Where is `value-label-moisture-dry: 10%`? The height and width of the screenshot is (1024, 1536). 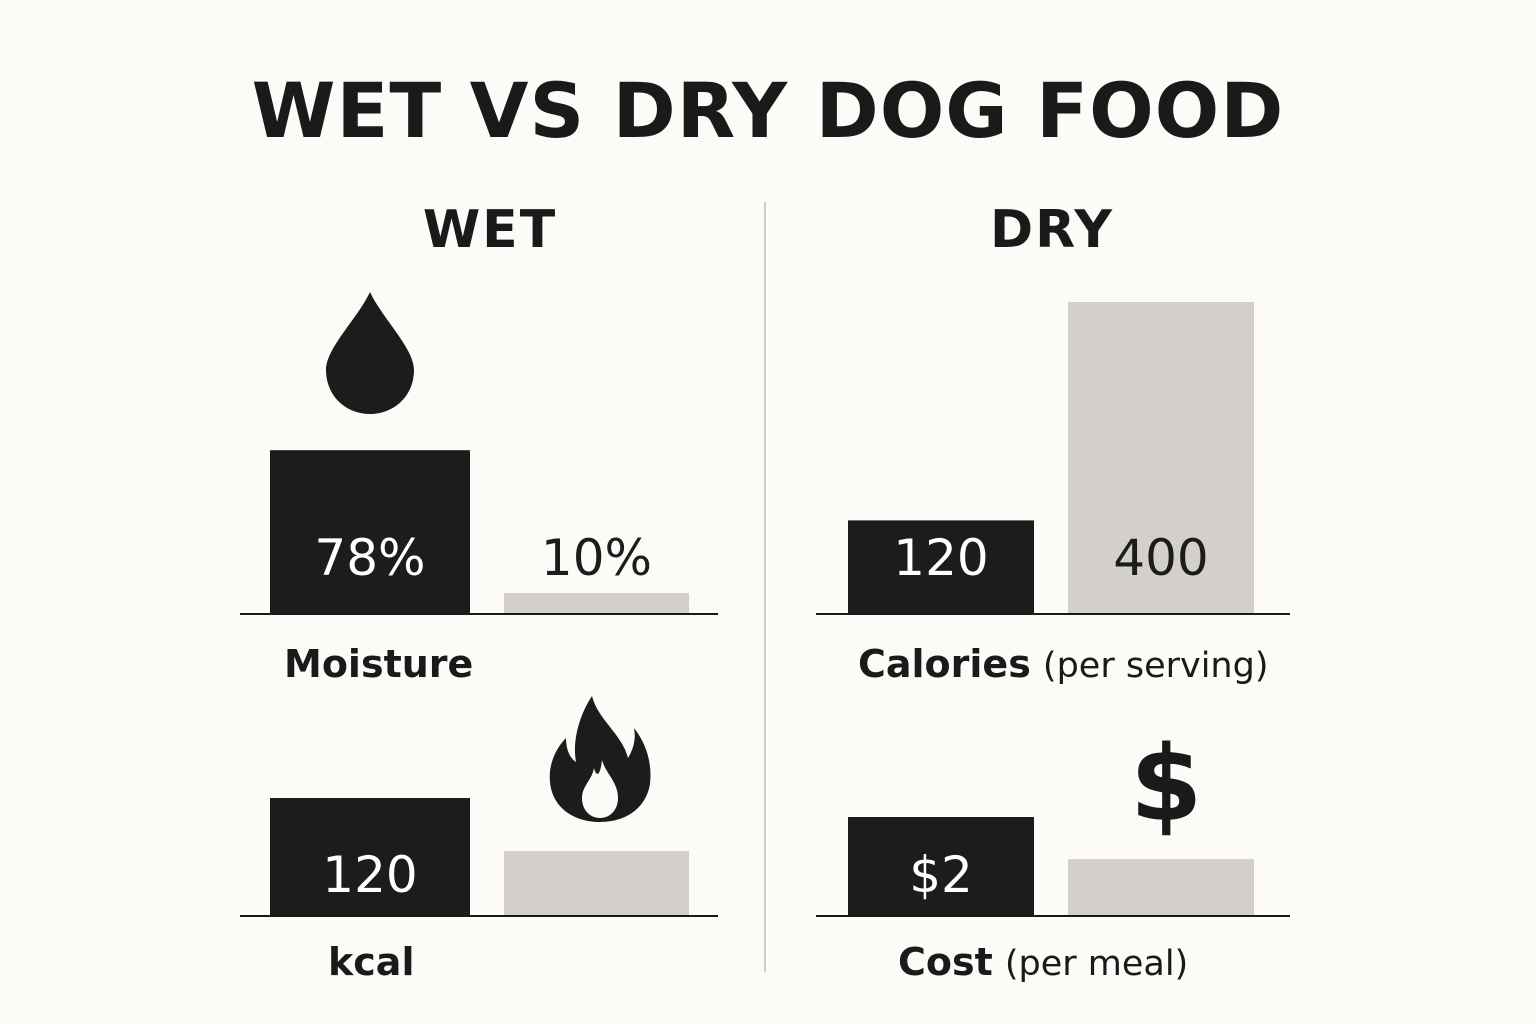 value-label-moisture-dry: 10% is located at coordinates (596, 558).